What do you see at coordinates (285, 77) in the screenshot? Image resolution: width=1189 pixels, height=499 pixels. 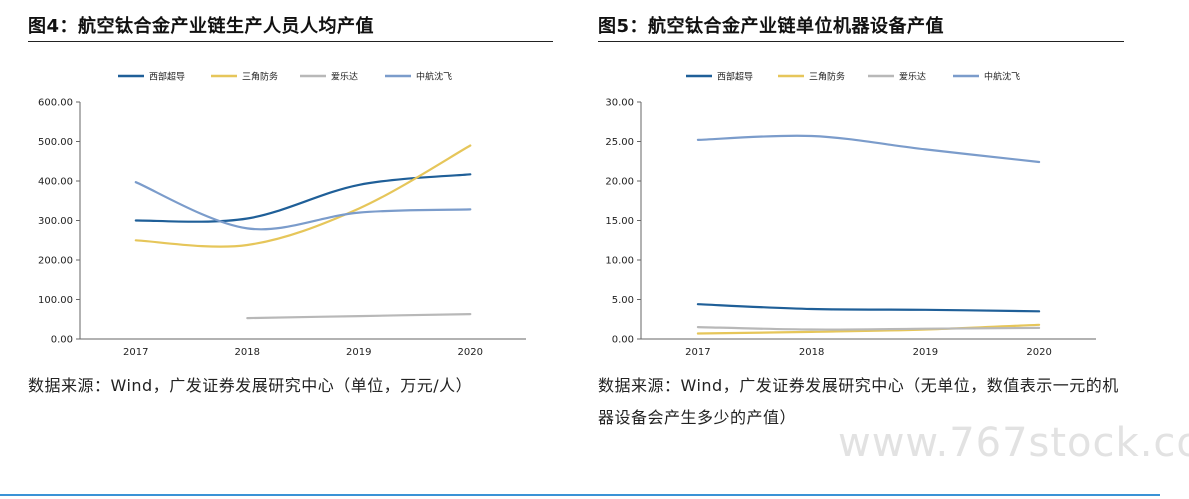 I see `left-chart-legend: 西部超导 三角防务 爱乐达 中航沈飞` at bounding box center [285, 77].